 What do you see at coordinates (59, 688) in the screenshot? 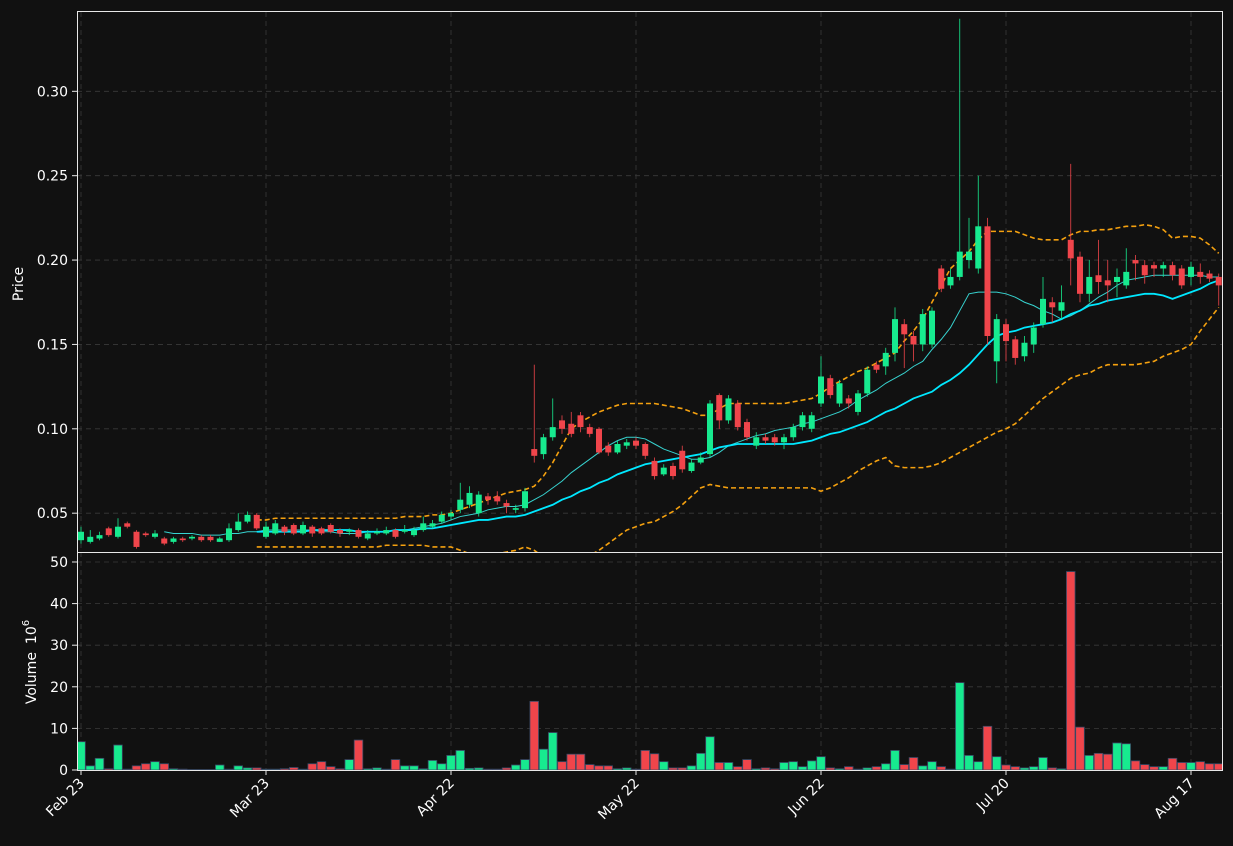
I see `y-tick-label: 20` at bounding box center [59, 688].